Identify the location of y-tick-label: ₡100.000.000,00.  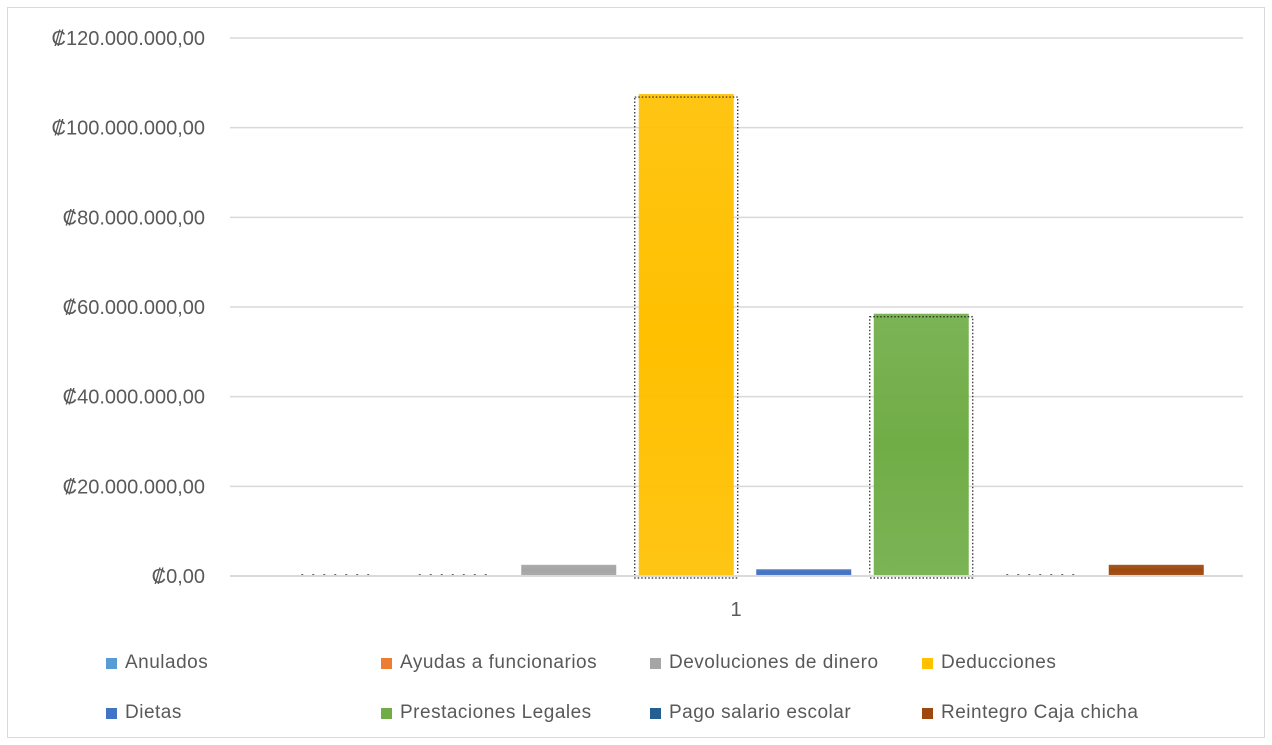
(128, 129).